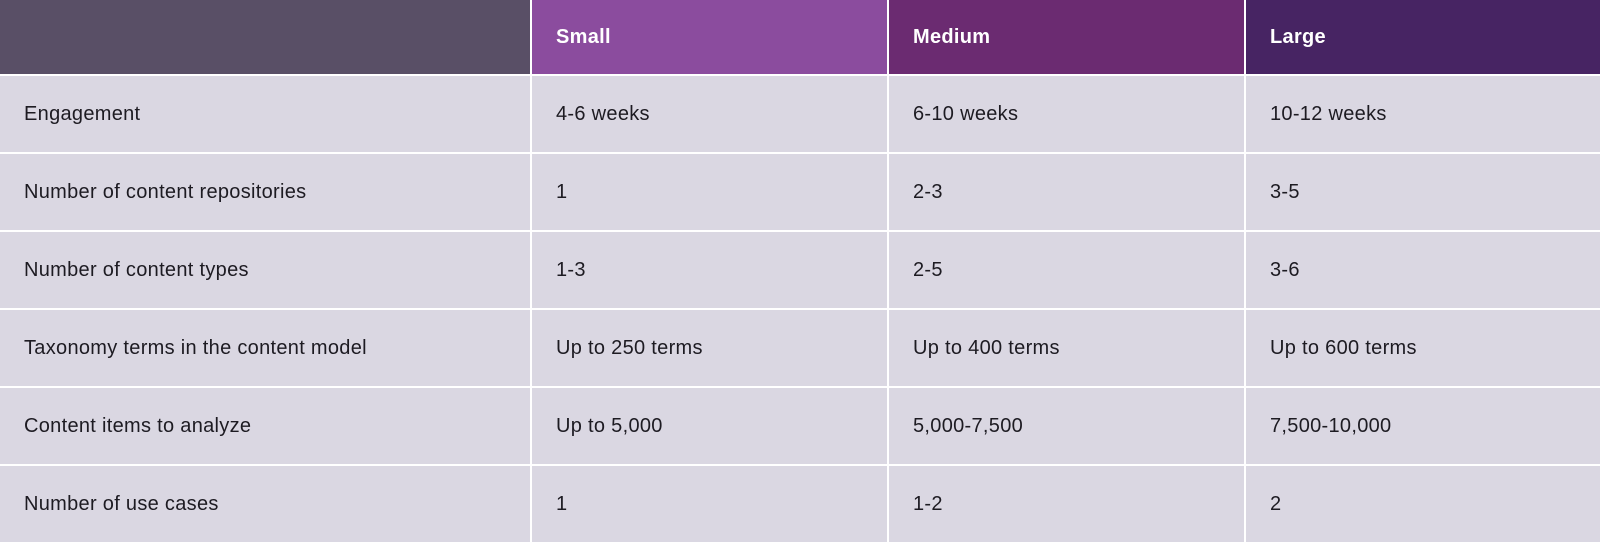 This screenshot has width=1600, height=542. Describe the element at coordinates (1423, 114) in the screenshot. I see `cell-engagement-large: 10-12 weeks` at that location.